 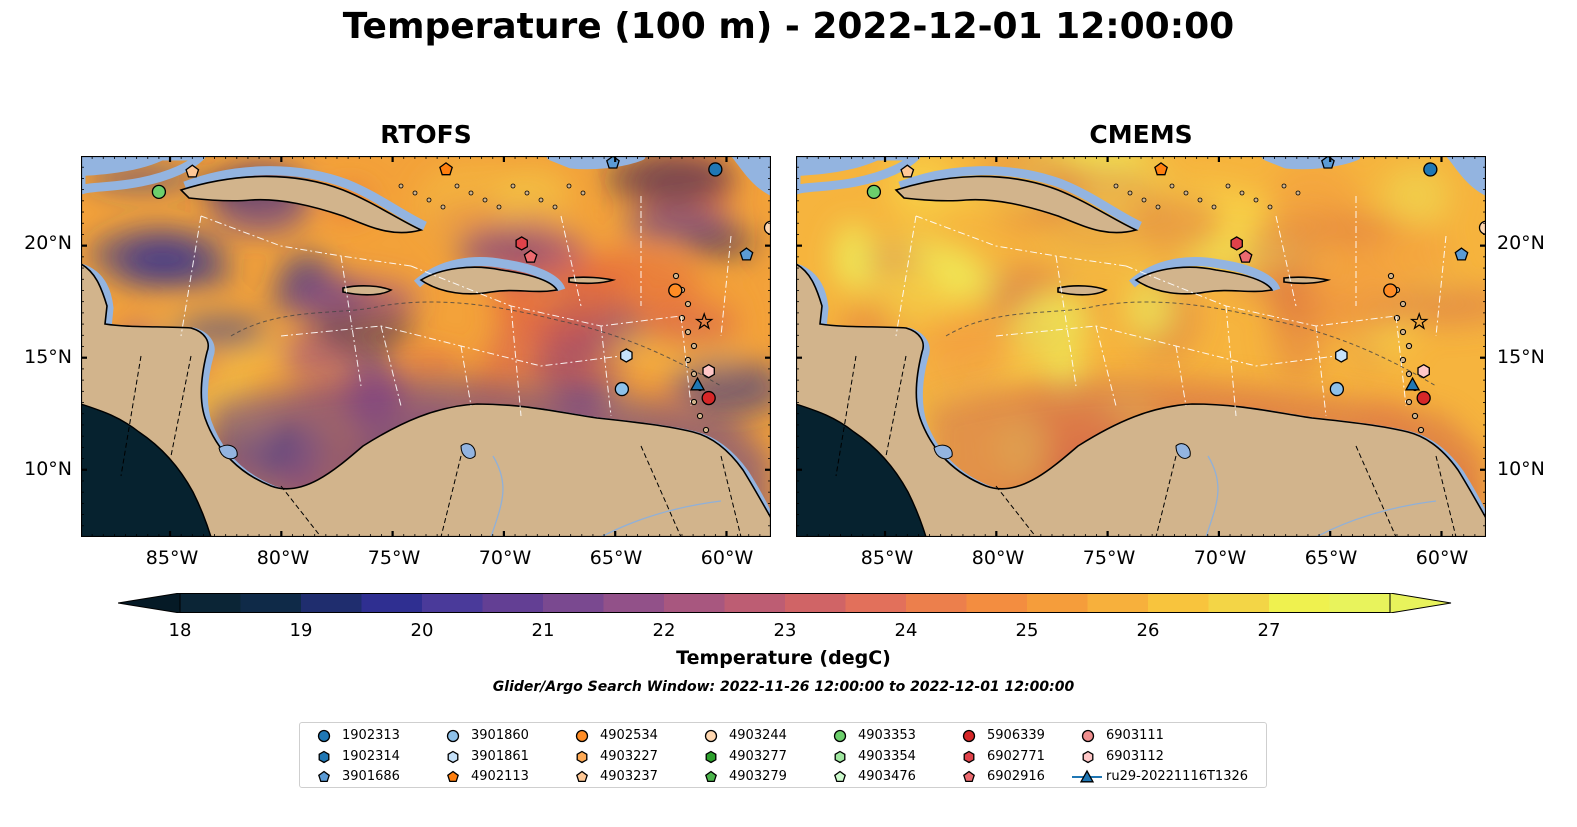 I want to click on x-tick-label: 65°W, so click(x=616, y=558).